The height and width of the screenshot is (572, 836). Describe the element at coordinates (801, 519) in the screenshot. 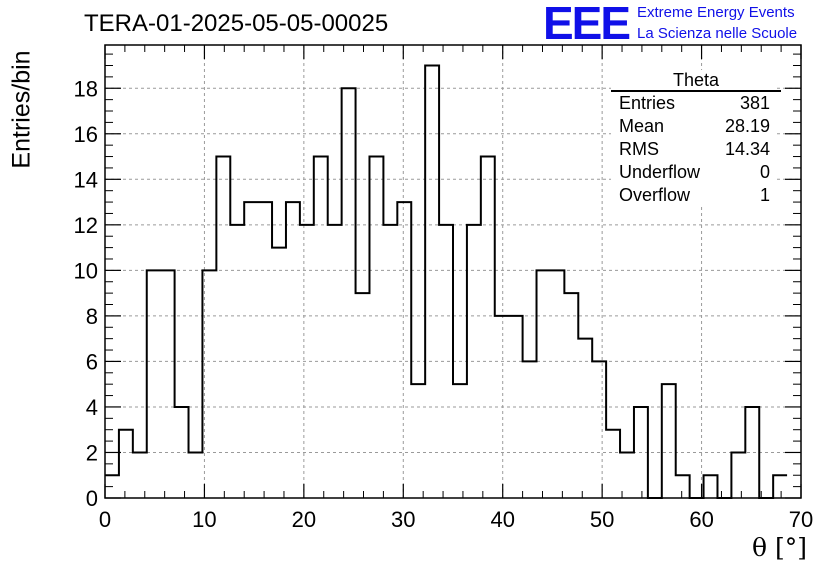

I see `x-tick-label: 70` at that location.